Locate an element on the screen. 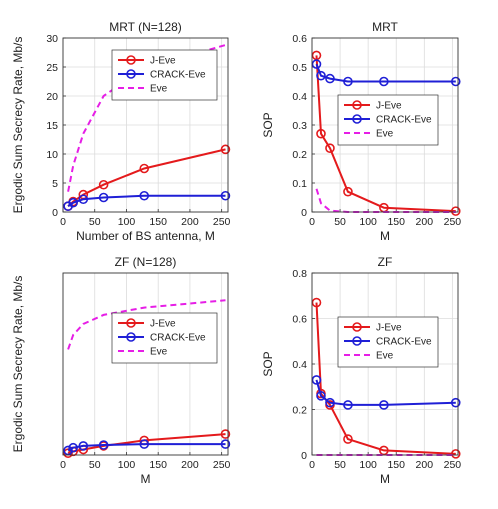 This screenshot has height=509, width=498. series-line-eve is located at coordinates (146, 324).